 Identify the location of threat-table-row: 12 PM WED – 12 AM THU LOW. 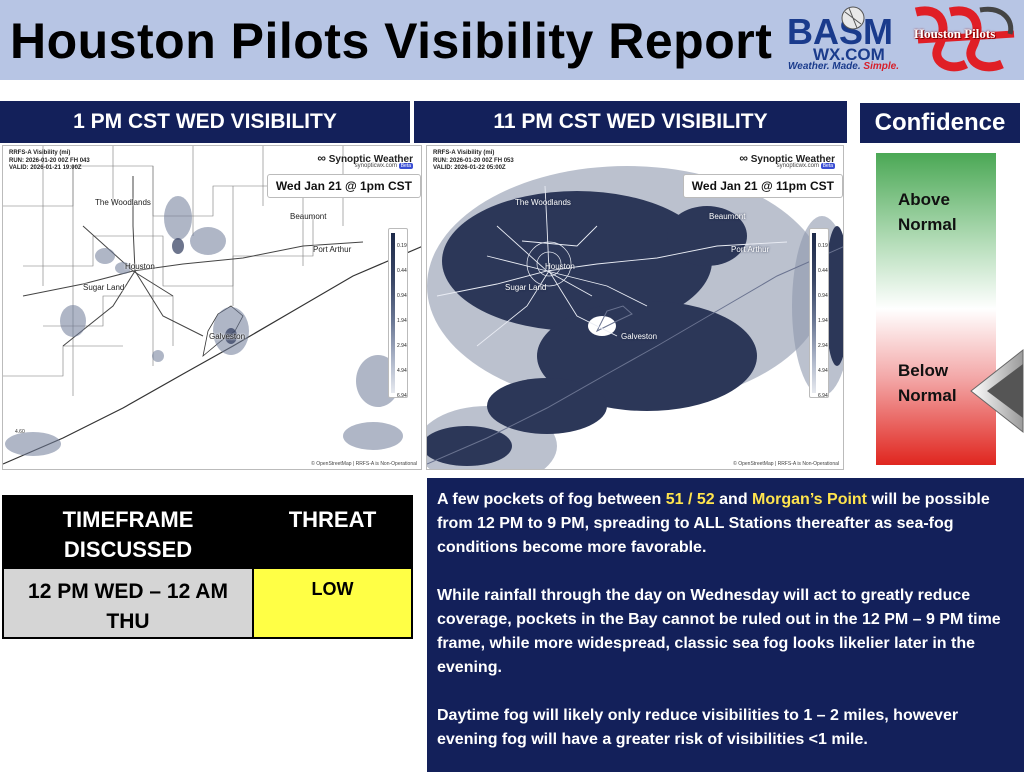
(207, 603).